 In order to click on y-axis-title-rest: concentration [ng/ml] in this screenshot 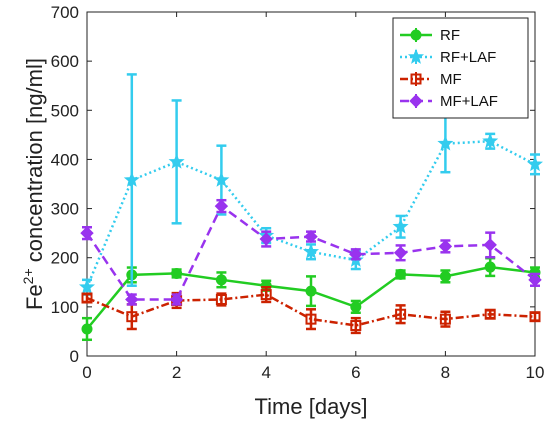, I will do `click(34, 163)`.